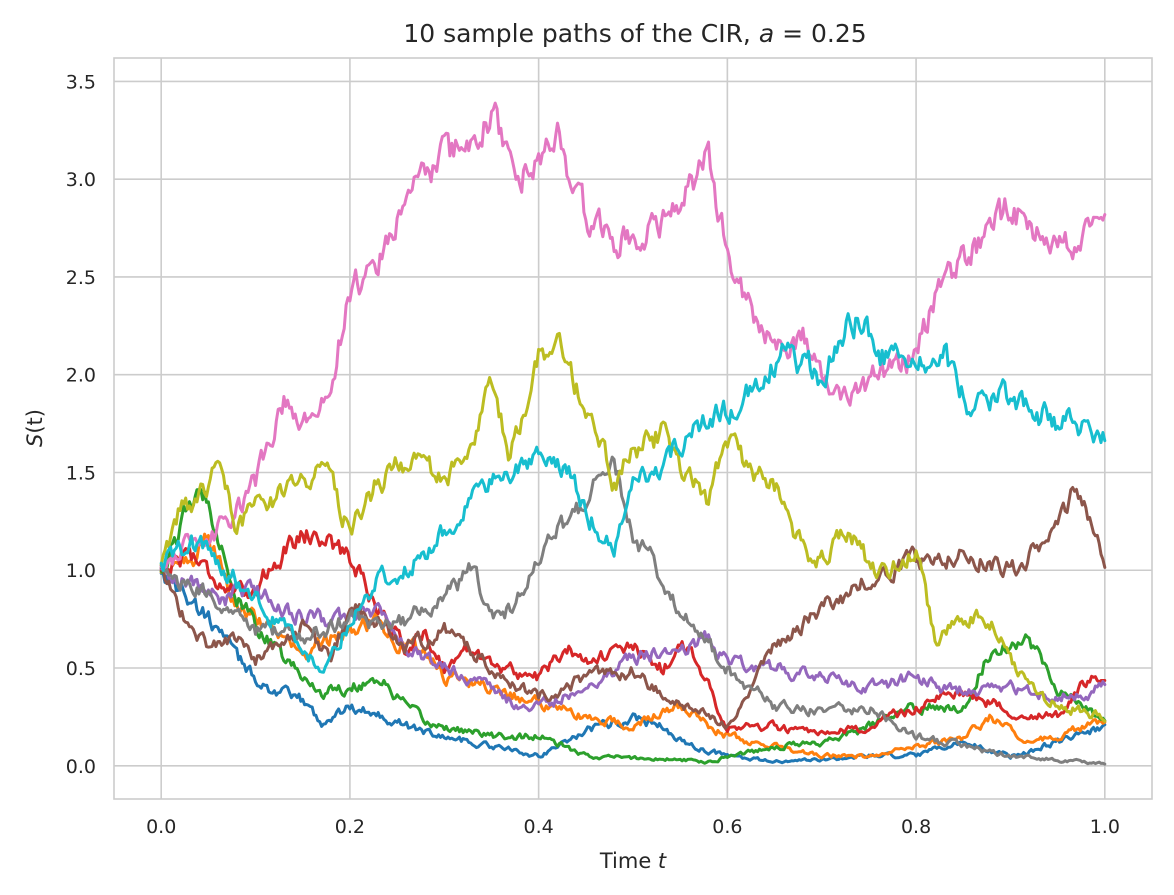 The width and height of the screenshot is (1174, 895). What do you see at coordinates (35, 428) in the screenshot?
I see `y-axis-label: S(t)` at bounding box center [35, 428].